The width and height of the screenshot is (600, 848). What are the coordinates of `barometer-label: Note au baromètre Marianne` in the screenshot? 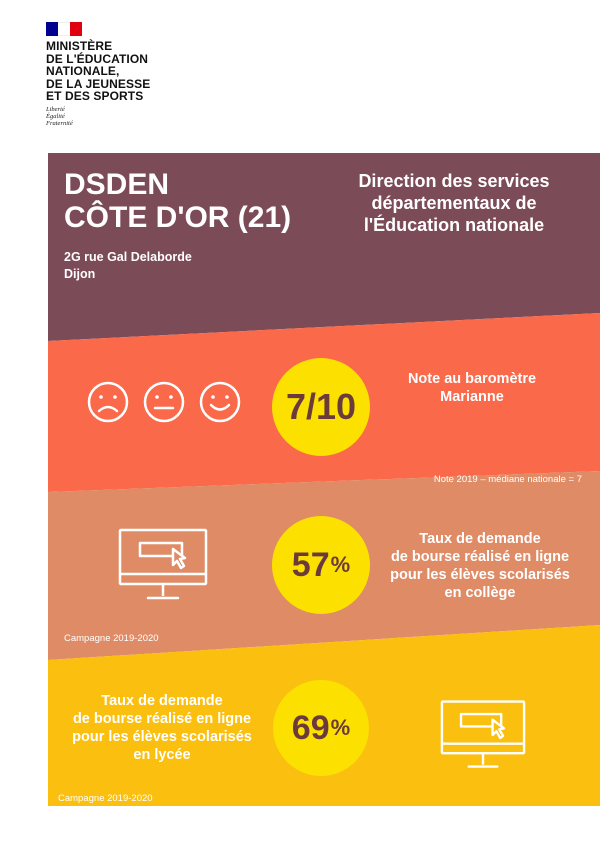 It's located at (472, 388).